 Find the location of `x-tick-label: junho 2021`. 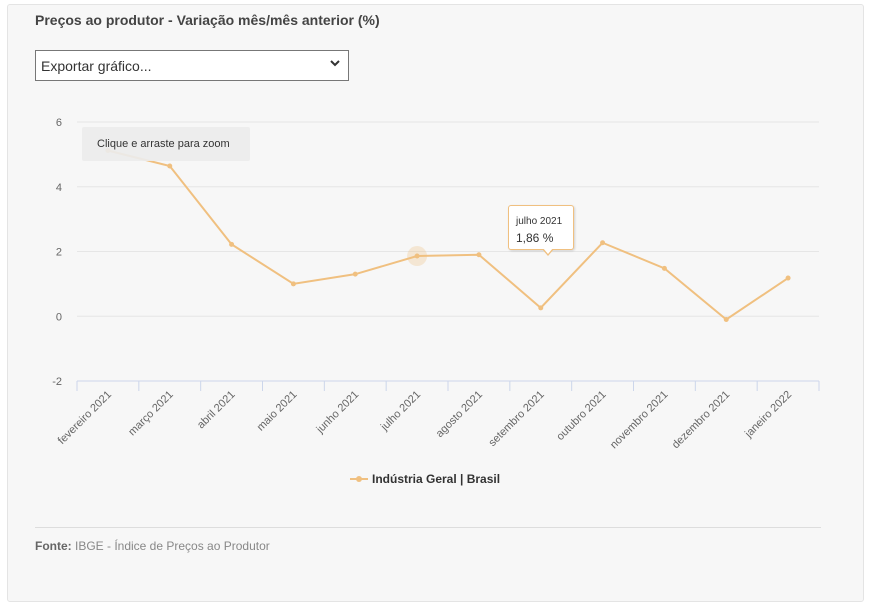

x-tick-label: junho 2021 is located at coordinates (338, 413).